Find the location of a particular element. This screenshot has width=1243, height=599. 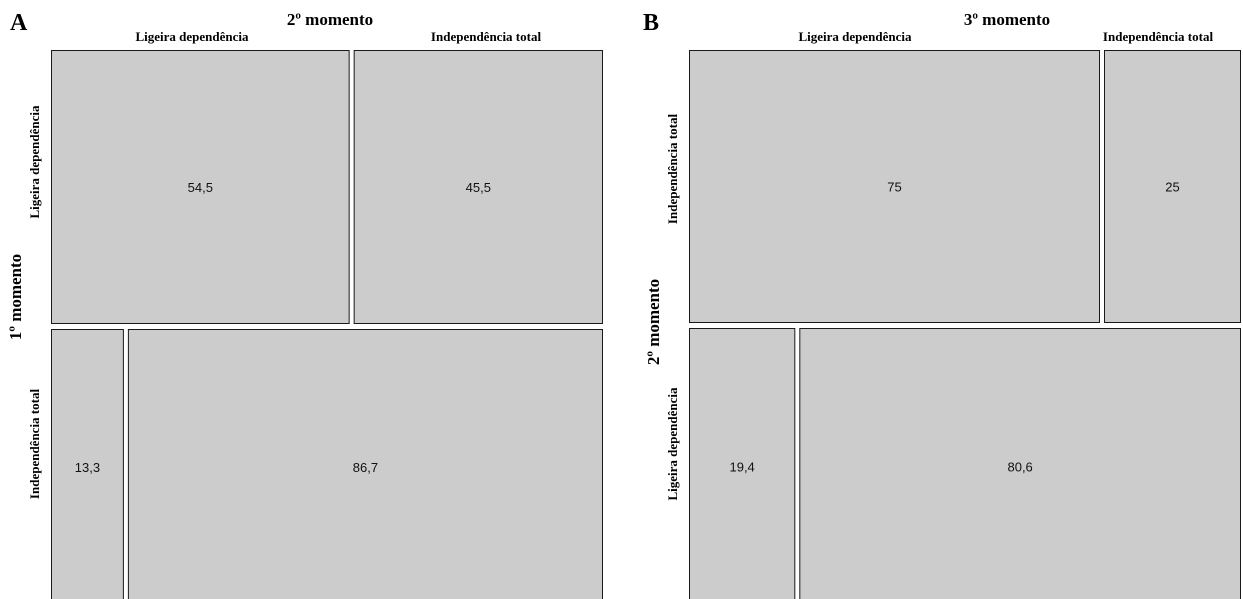

tile-value-label: 75 is located at coordinates (894, 187).